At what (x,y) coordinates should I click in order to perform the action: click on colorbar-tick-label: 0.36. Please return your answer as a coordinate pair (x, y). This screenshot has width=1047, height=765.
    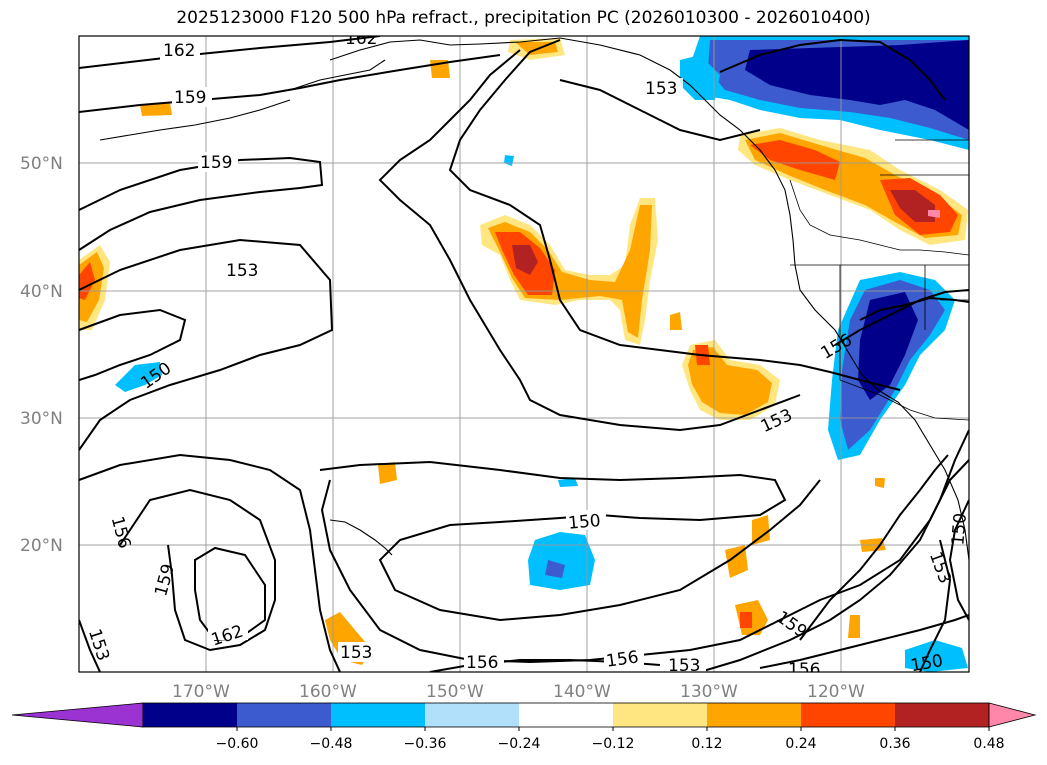
    Looking at the image, I should click on (894, 744).